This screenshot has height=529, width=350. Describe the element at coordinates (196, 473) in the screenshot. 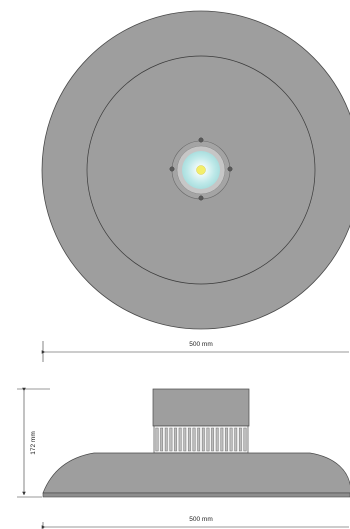

I see `reflector-dome` at that location.